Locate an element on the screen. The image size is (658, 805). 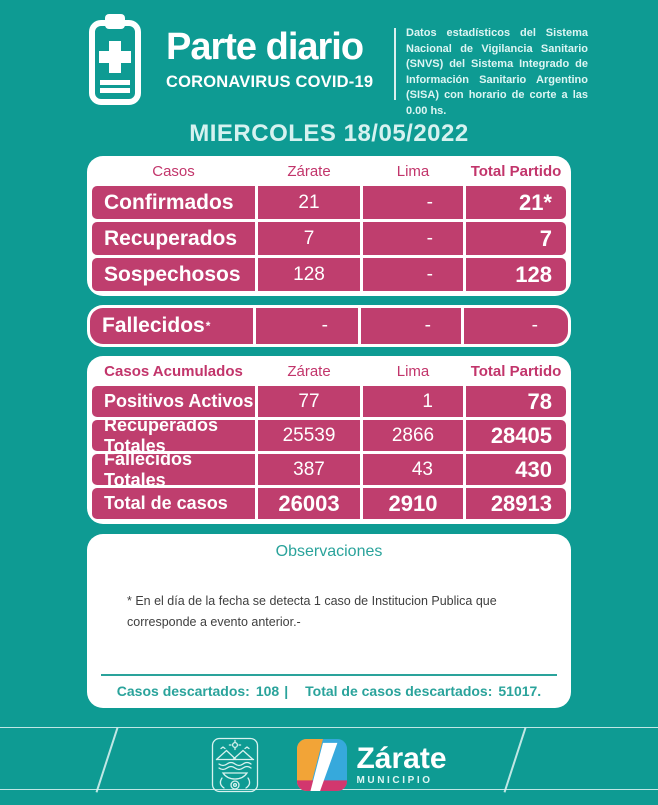
fallecidos-label: Fallecidos is located at coordinates (153, 325).